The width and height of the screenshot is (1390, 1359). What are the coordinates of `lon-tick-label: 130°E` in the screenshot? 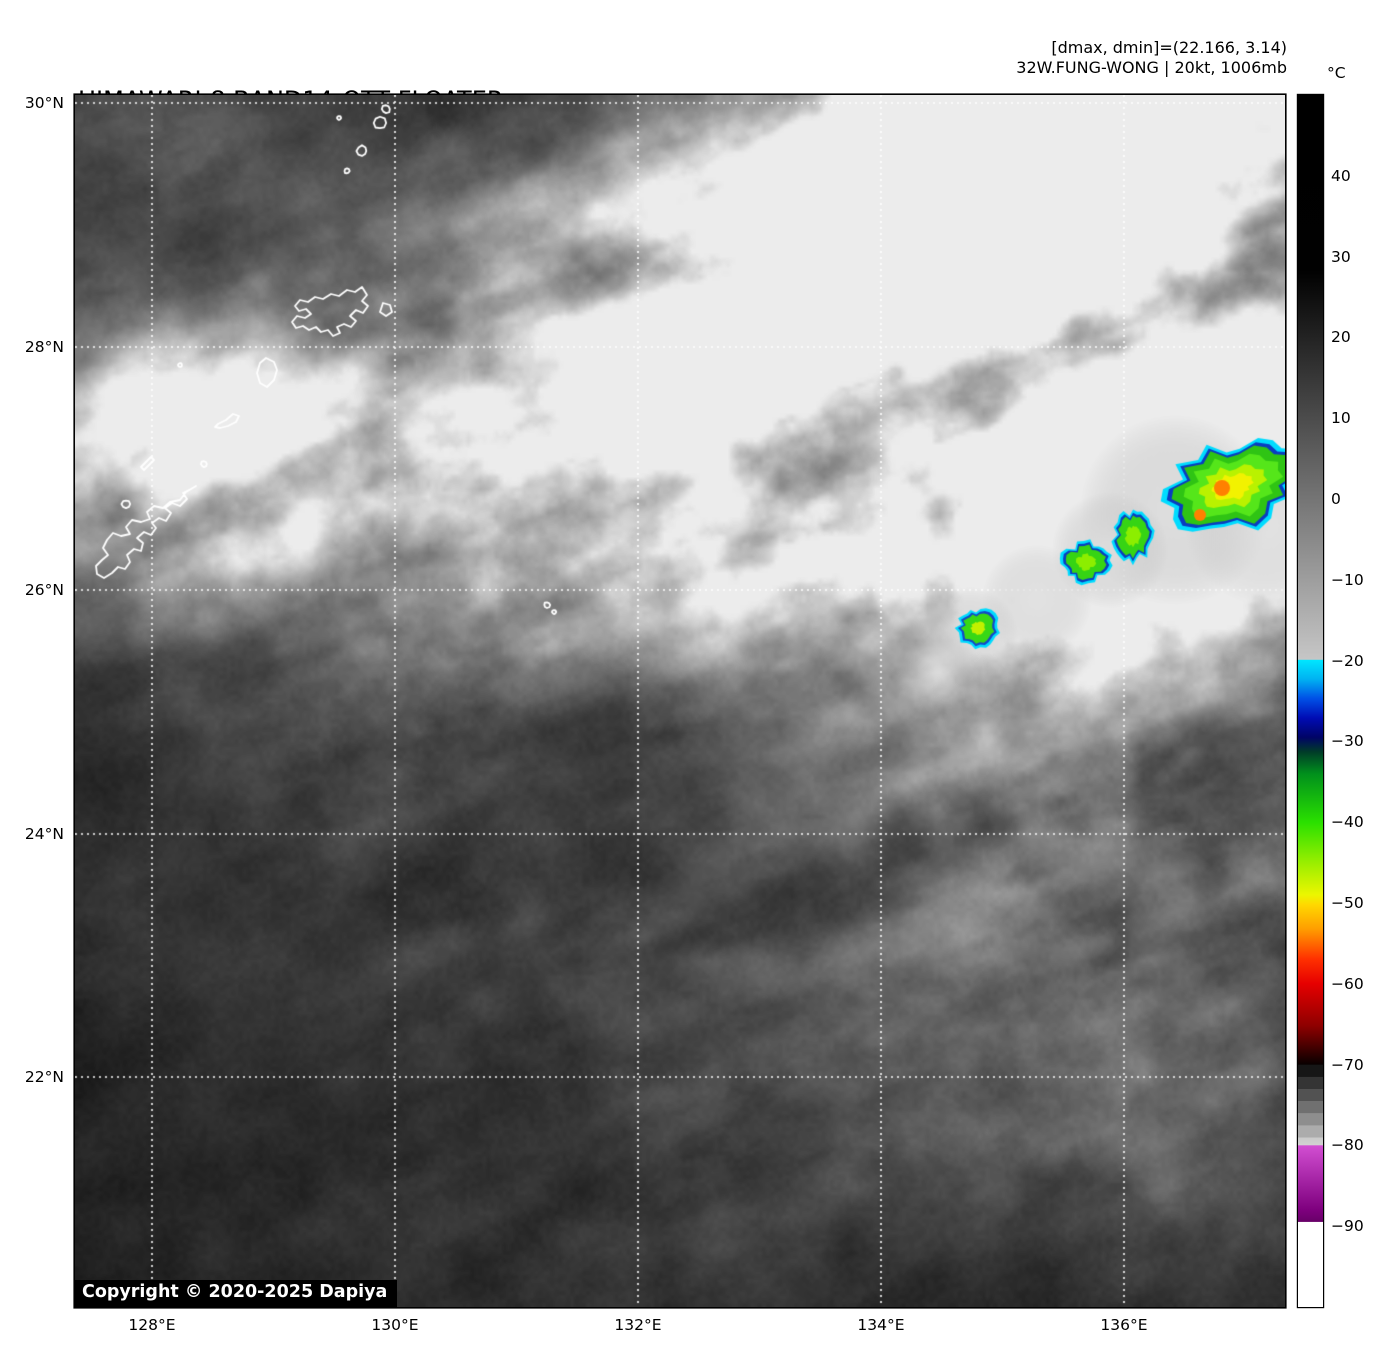 It's located at (395, 1325).